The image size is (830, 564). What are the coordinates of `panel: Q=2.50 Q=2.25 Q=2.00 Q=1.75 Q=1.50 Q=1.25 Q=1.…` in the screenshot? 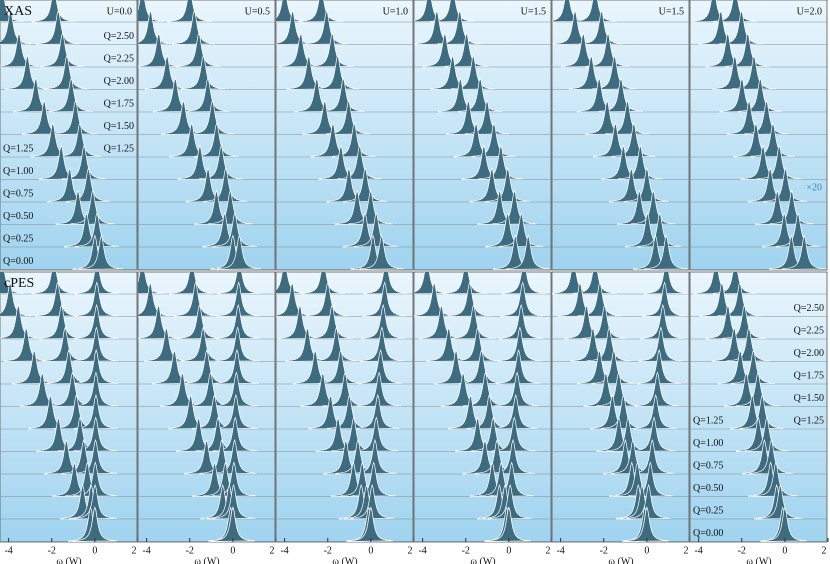 It's located at (759, 417).